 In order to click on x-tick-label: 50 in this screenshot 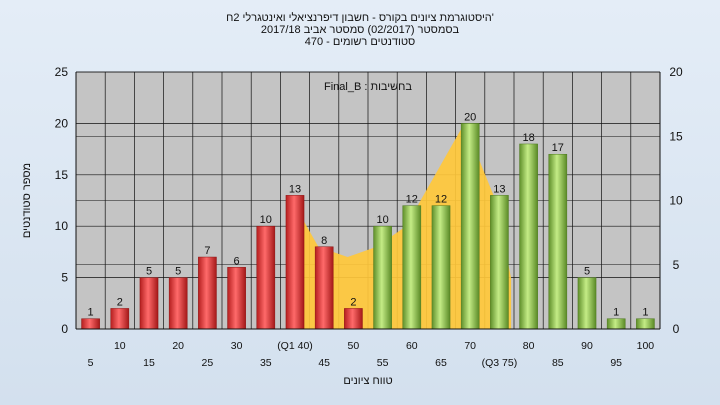, I will do `click(354, 346)`.